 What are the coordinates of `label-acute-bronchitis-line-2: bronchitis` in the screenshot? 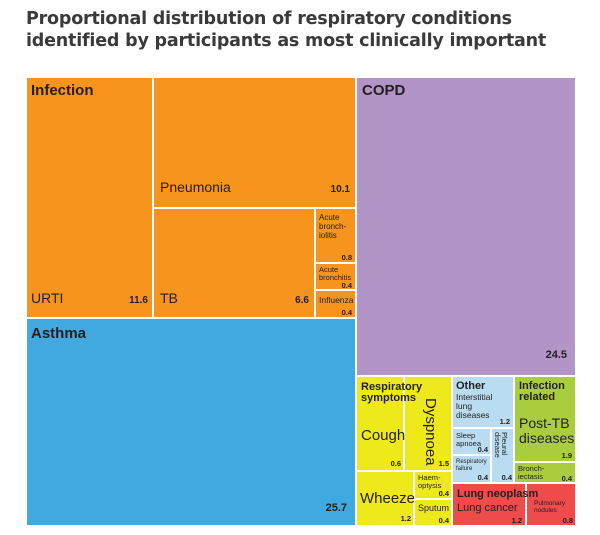 It's located at (335, 277).